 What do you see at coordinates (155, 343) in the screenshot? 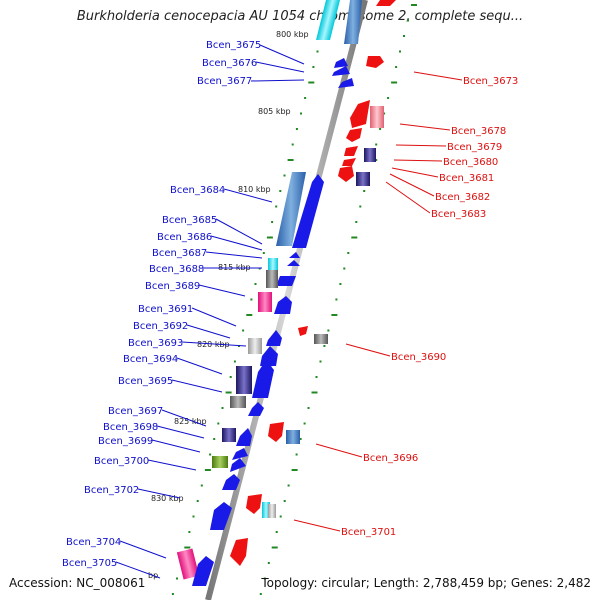
I see `gene-label: Bcen_3693` at bounding box center [155, 343].